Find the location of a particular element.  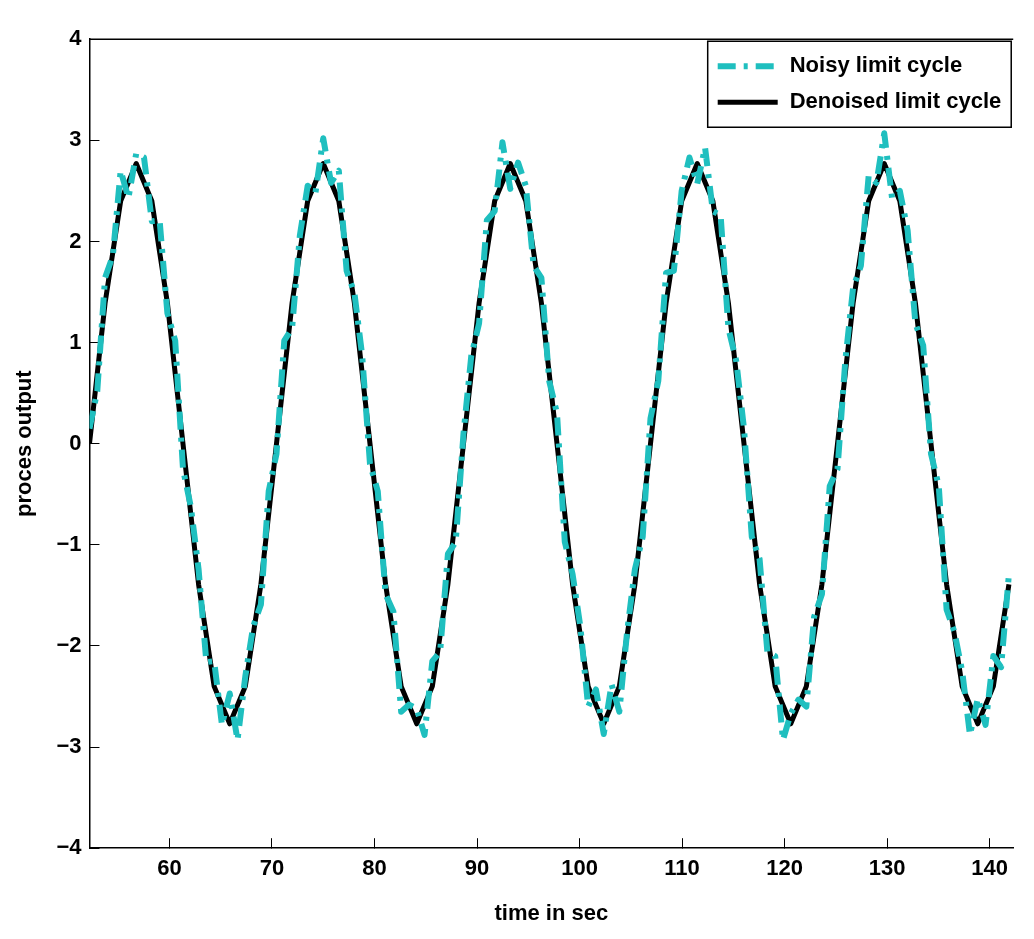

x-tick-label: 110 is located at coordinates (682, 868).